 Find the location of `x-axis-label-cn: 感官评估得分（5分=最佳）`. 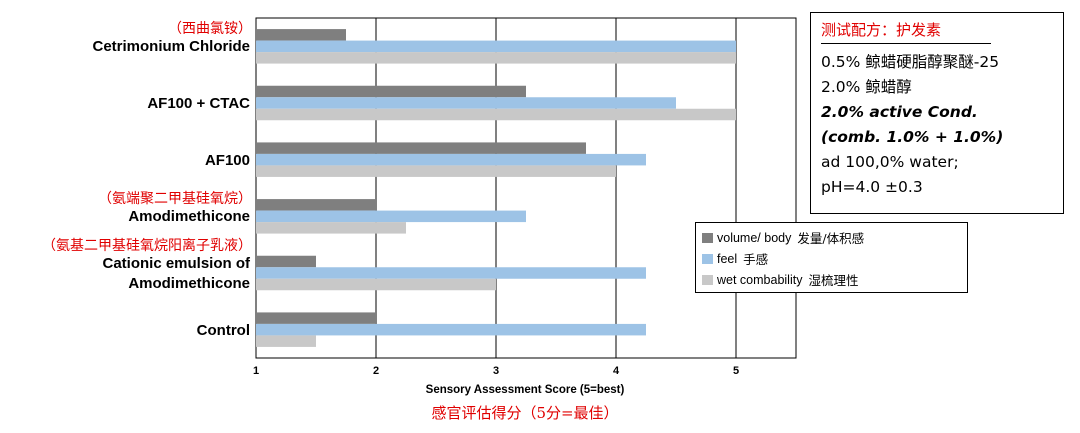

x-axis-label-cn: 感官评估得分（5分=最佳） is located at coordinates (525, 413).